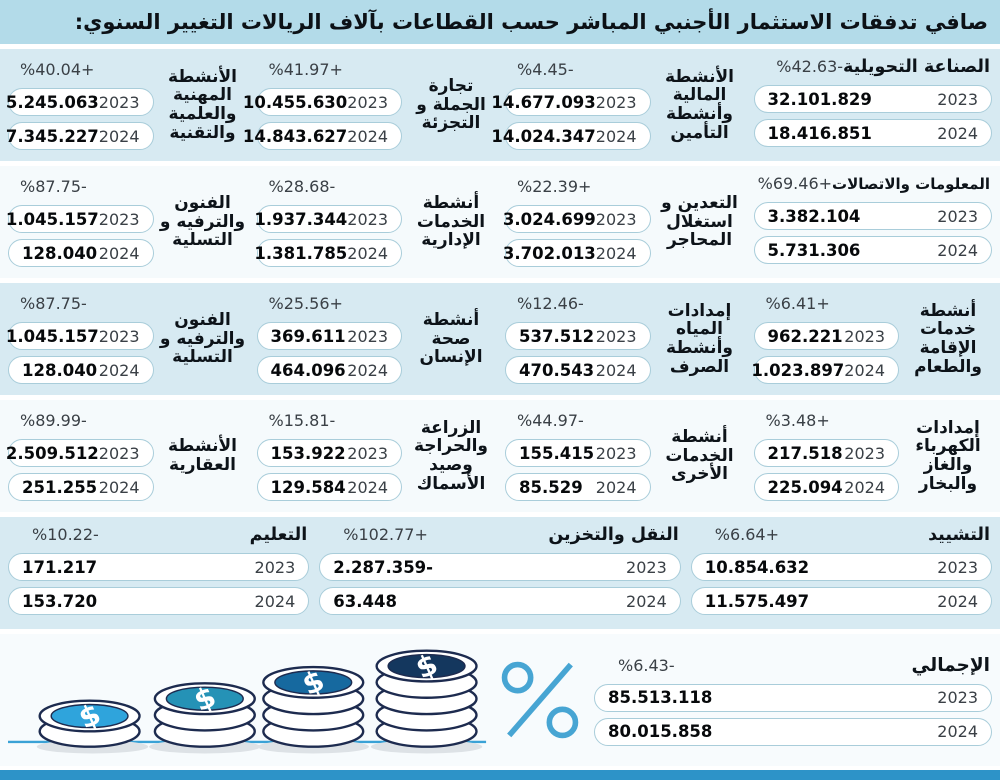  I want to click on value-2024: 14.843.627, so click(295, 136).